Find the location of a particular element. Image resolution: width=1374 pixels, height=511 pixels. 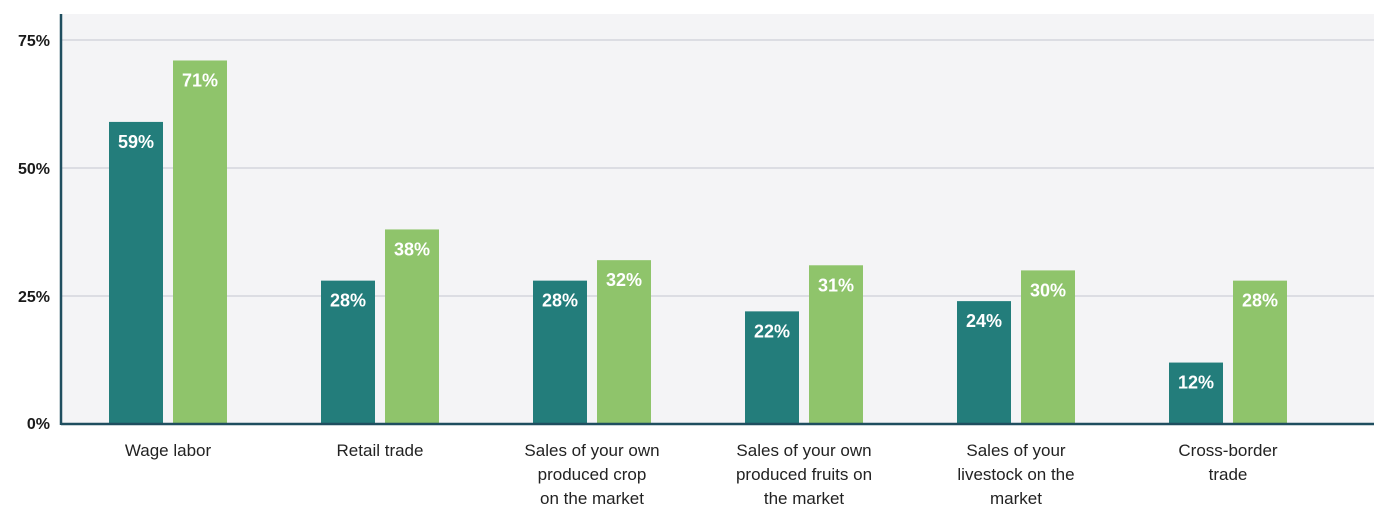

y-tick-label: 0% is located at coordinates (38, 424).